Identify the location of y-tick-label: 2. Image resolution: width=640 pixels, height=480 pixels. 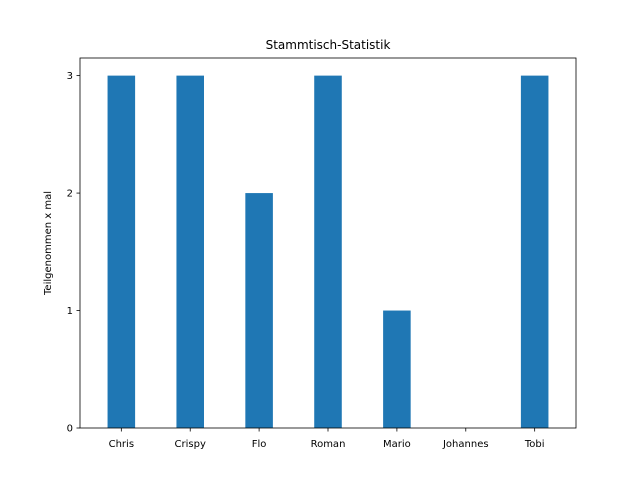
(70, 194).